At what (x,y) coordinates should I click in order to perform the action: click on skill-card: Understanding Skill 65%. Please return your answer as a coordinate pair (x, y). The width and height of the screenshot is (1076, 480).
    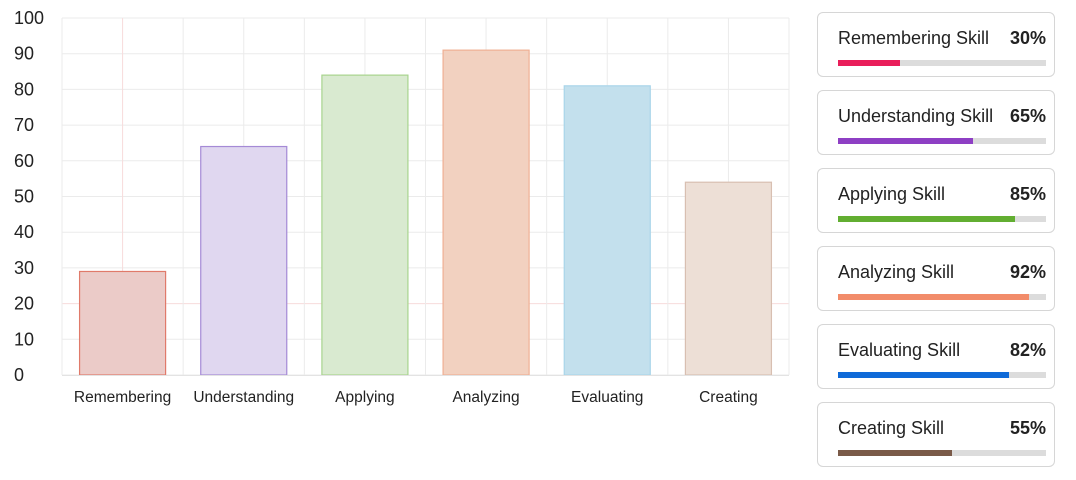
    Looking at the image, I should click on (936, 122).